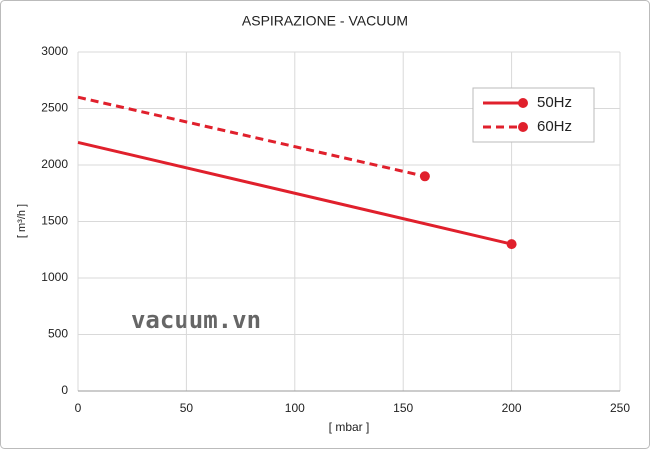  I want to click on chart-title: ASPIRAZIONE - VACUUM, so click(325, 21).